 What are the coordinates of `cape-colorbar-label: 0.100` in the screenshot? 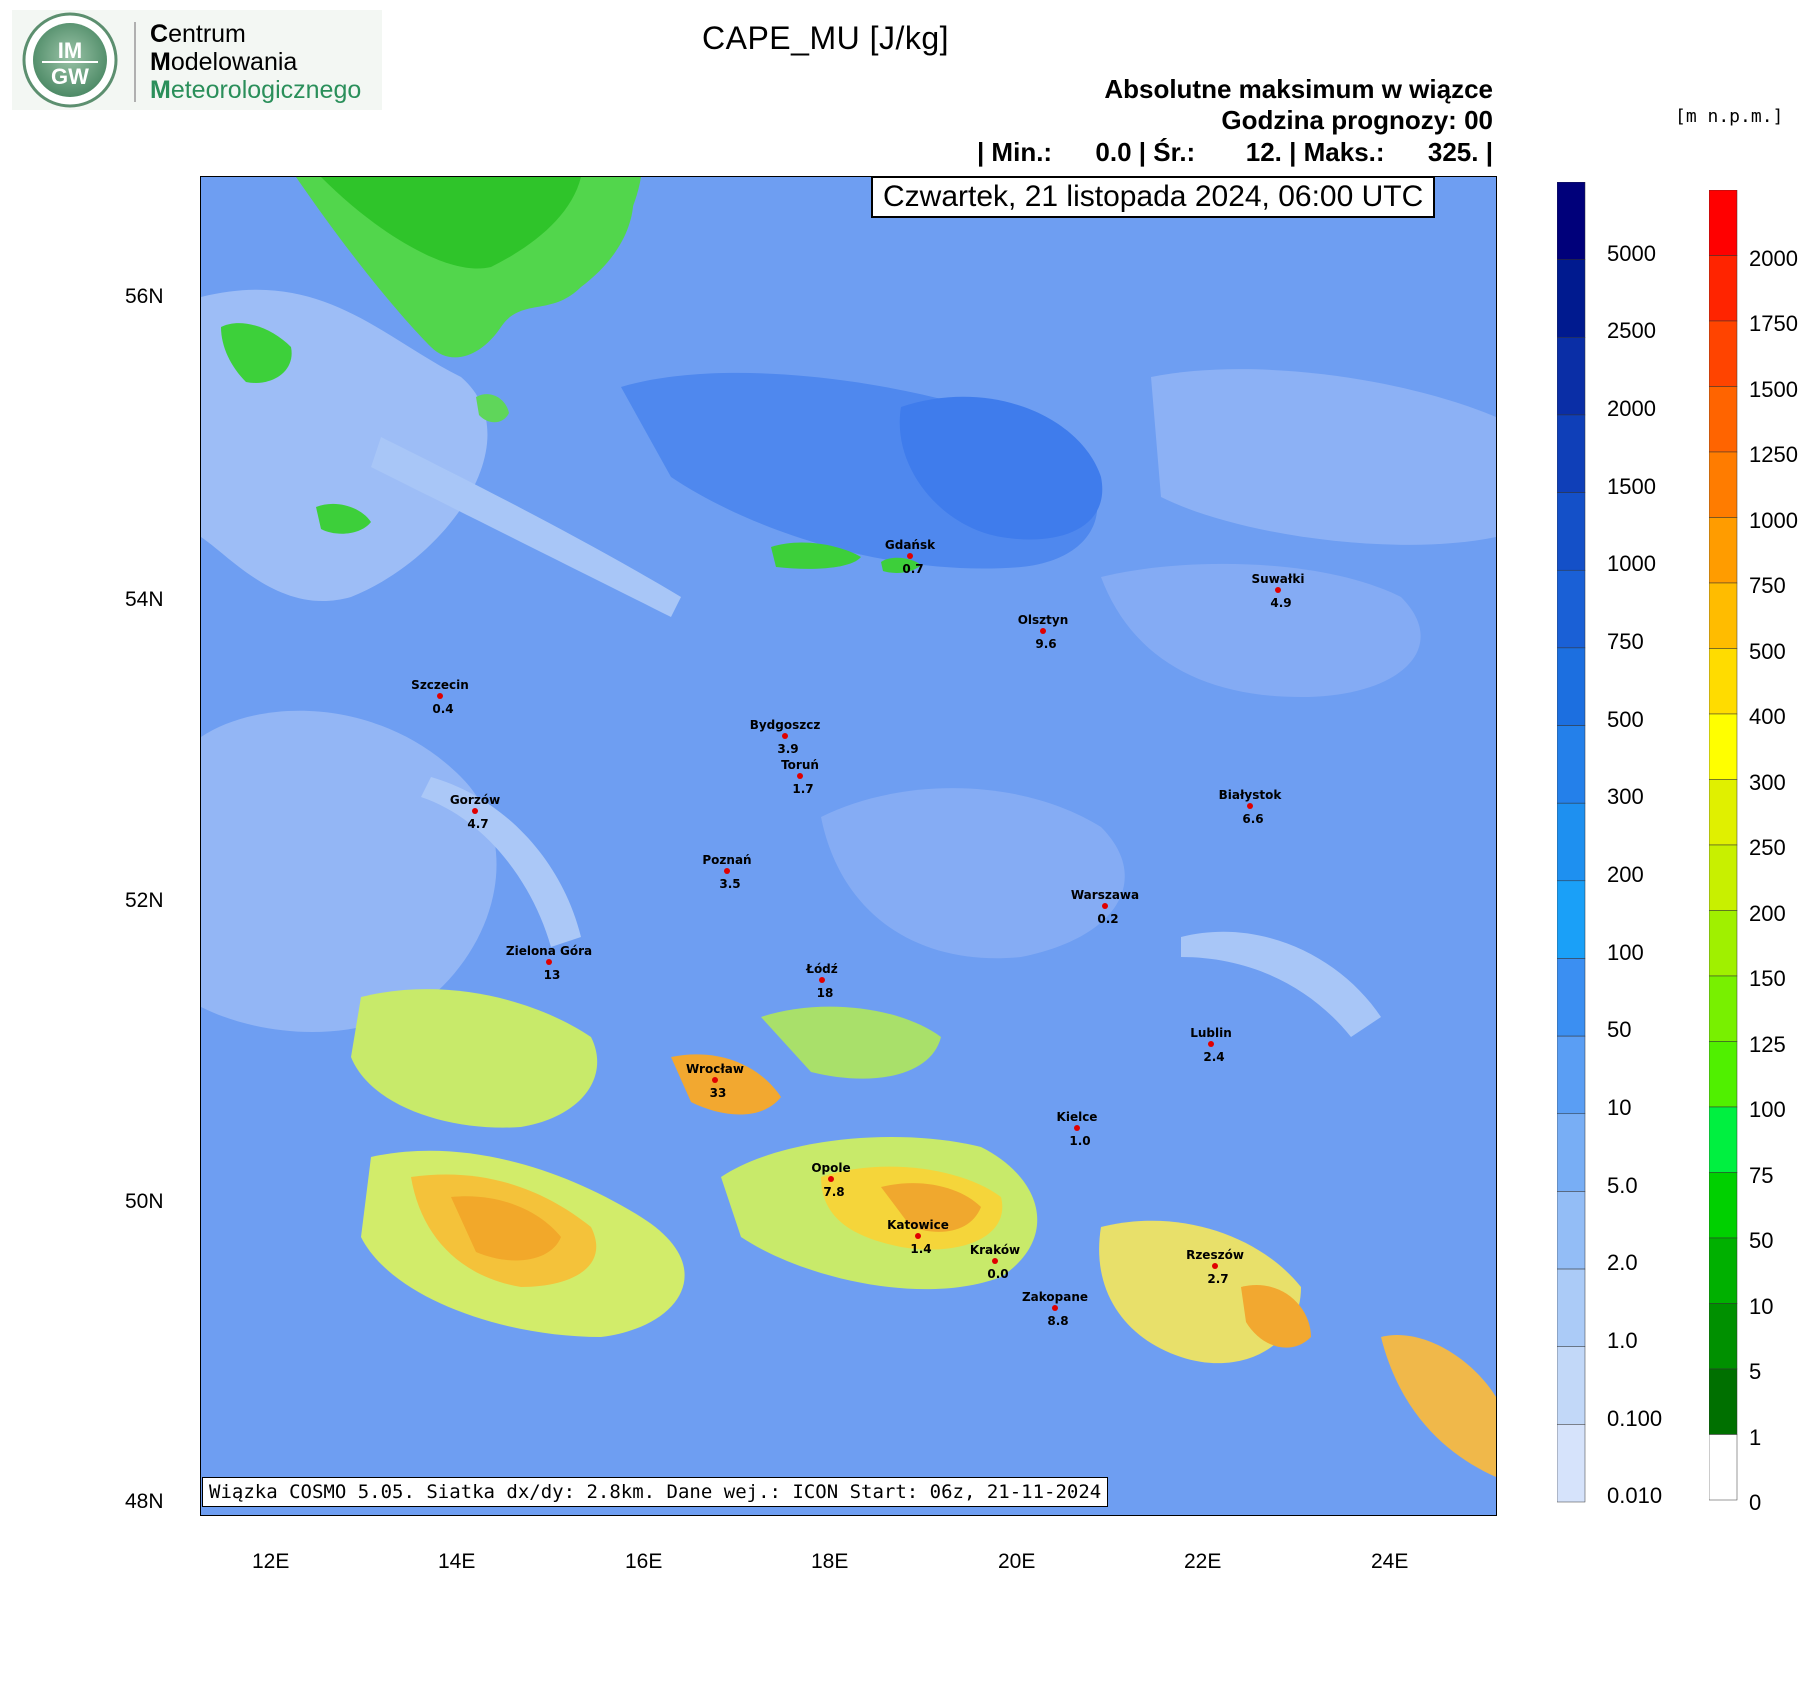 It's located at (1635, 1418).